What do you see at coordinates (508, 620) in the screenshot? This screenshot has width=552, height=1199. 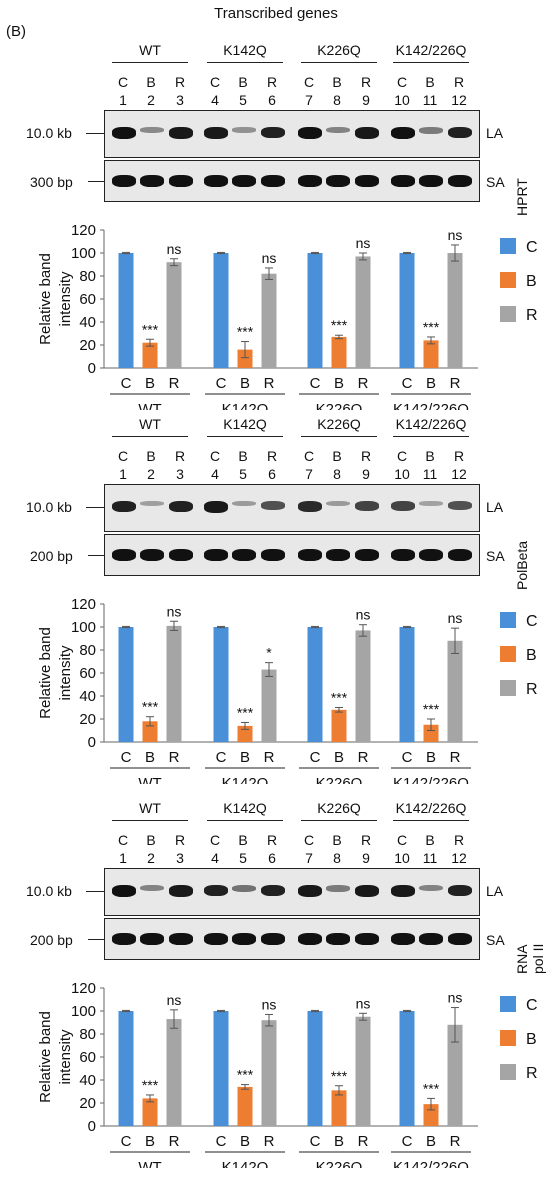 I see `legend-swatch-c` at bounding box center [508, 620].